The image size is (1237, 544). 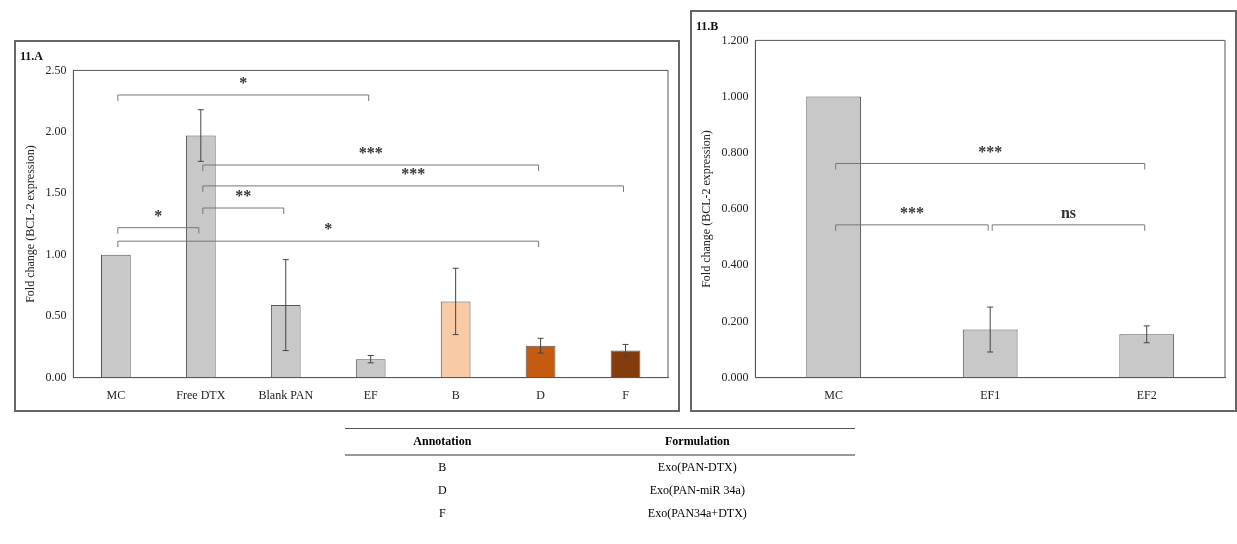 What do you see at coordinates (56, 376) in the screenshot?
I see `y-tick-label: 0.00` at bounding box center [56, 376].